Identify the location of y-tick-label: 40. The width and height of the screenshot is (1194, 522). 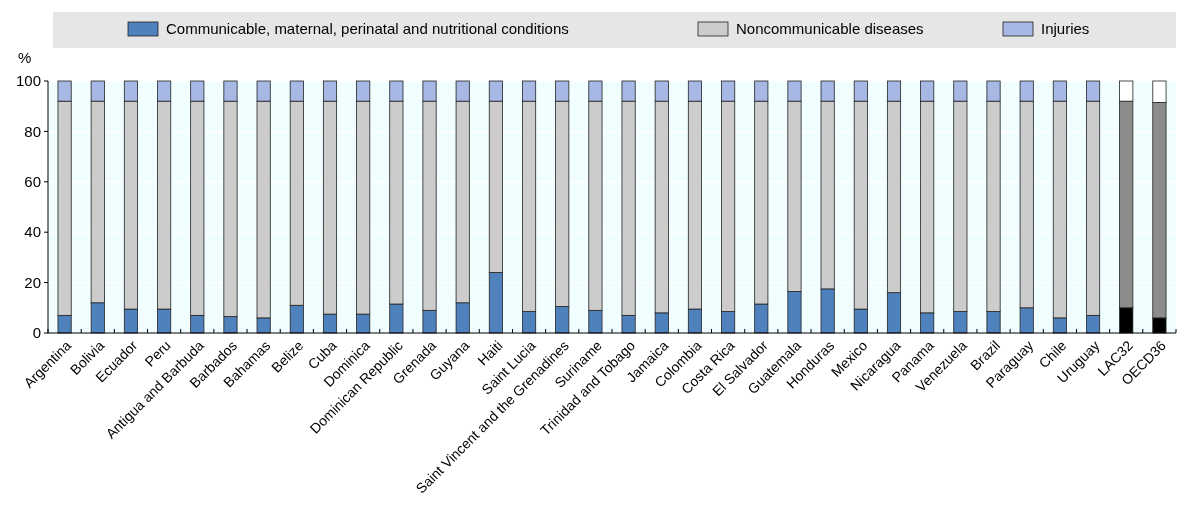
(32, 232).